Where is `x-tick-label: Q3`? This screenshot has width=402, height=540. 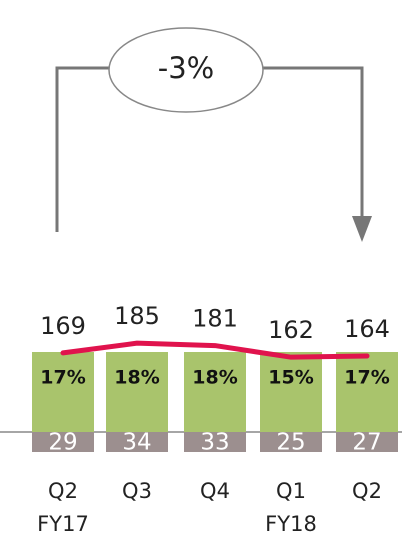
x-tick-label: Q3 is located at coordinates (137, 491).